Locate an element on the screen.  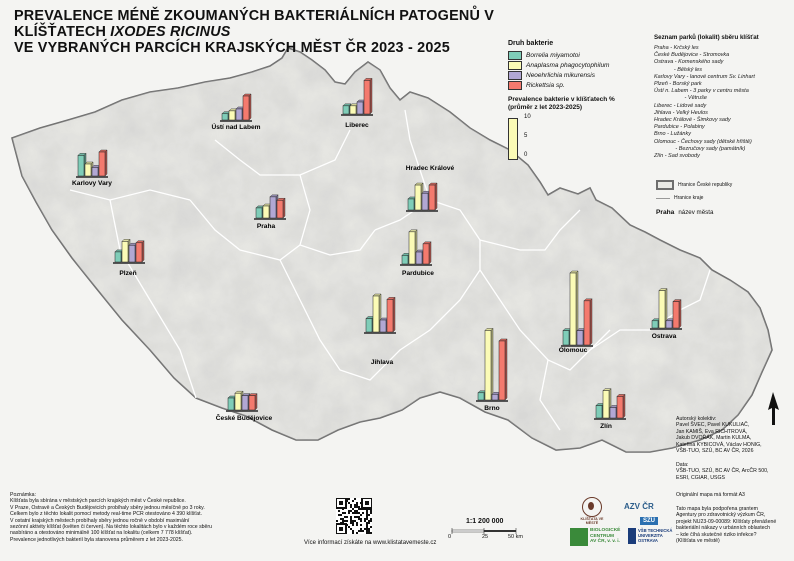
legend-swatch-rickettsia is located at coordinates (515, 85).